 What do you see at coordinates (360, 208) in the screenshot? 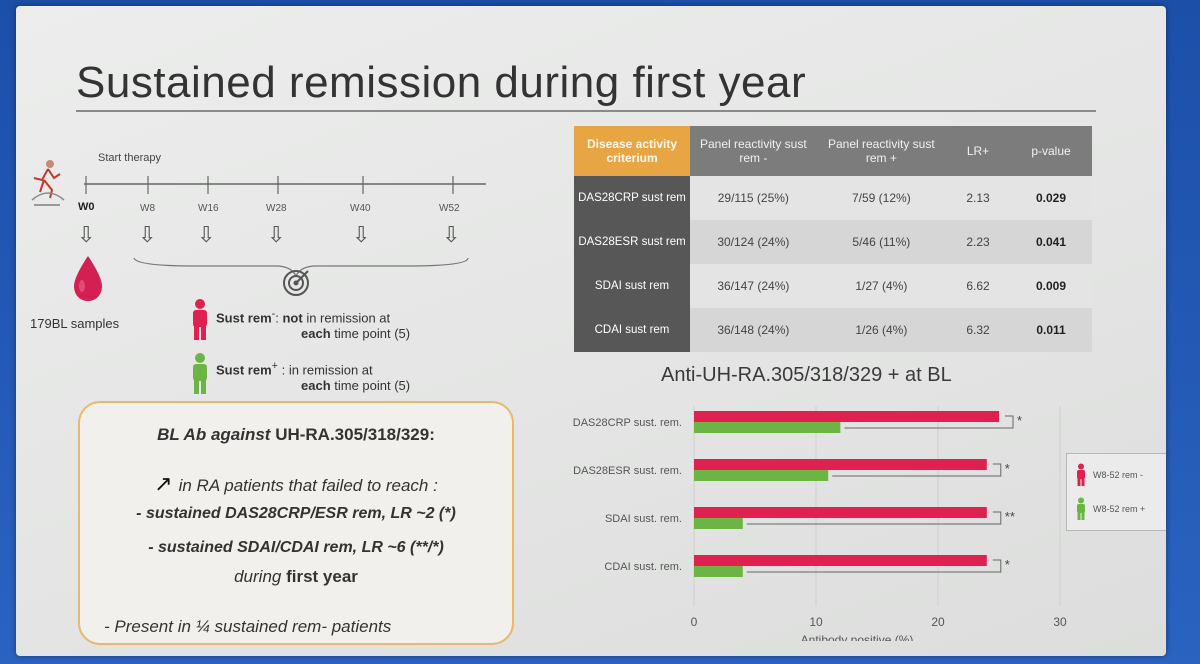
I see `week-label-w40: W40` at bounding box center [360, 208].